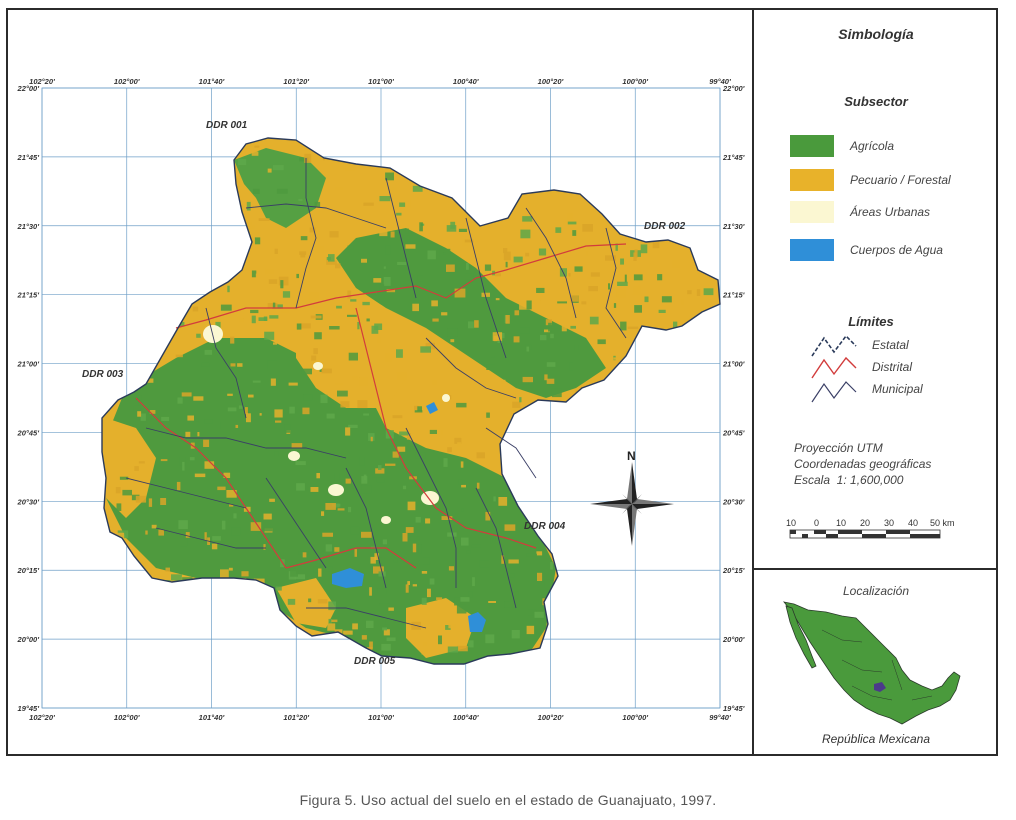  What do you see at coordinates (734, 708) in the screenshot?
I see `right-lat-label: 19°45'` at bounding box center [734, 708].